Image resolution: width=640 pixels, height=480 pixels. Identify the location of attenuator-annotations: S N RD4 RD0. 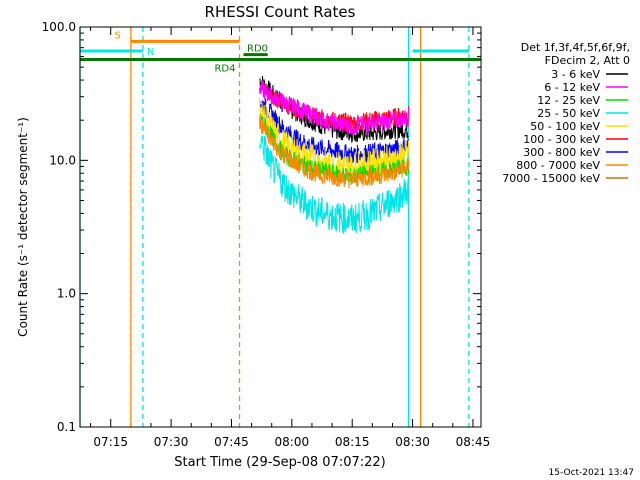
(280, 52).